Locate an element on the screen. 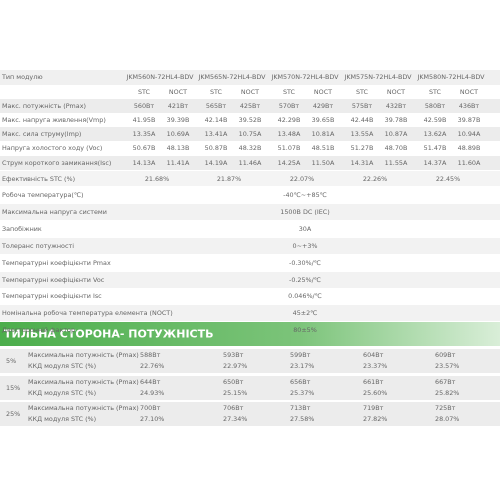  cell-value: 609Вт is located at coordinates (445, 355).